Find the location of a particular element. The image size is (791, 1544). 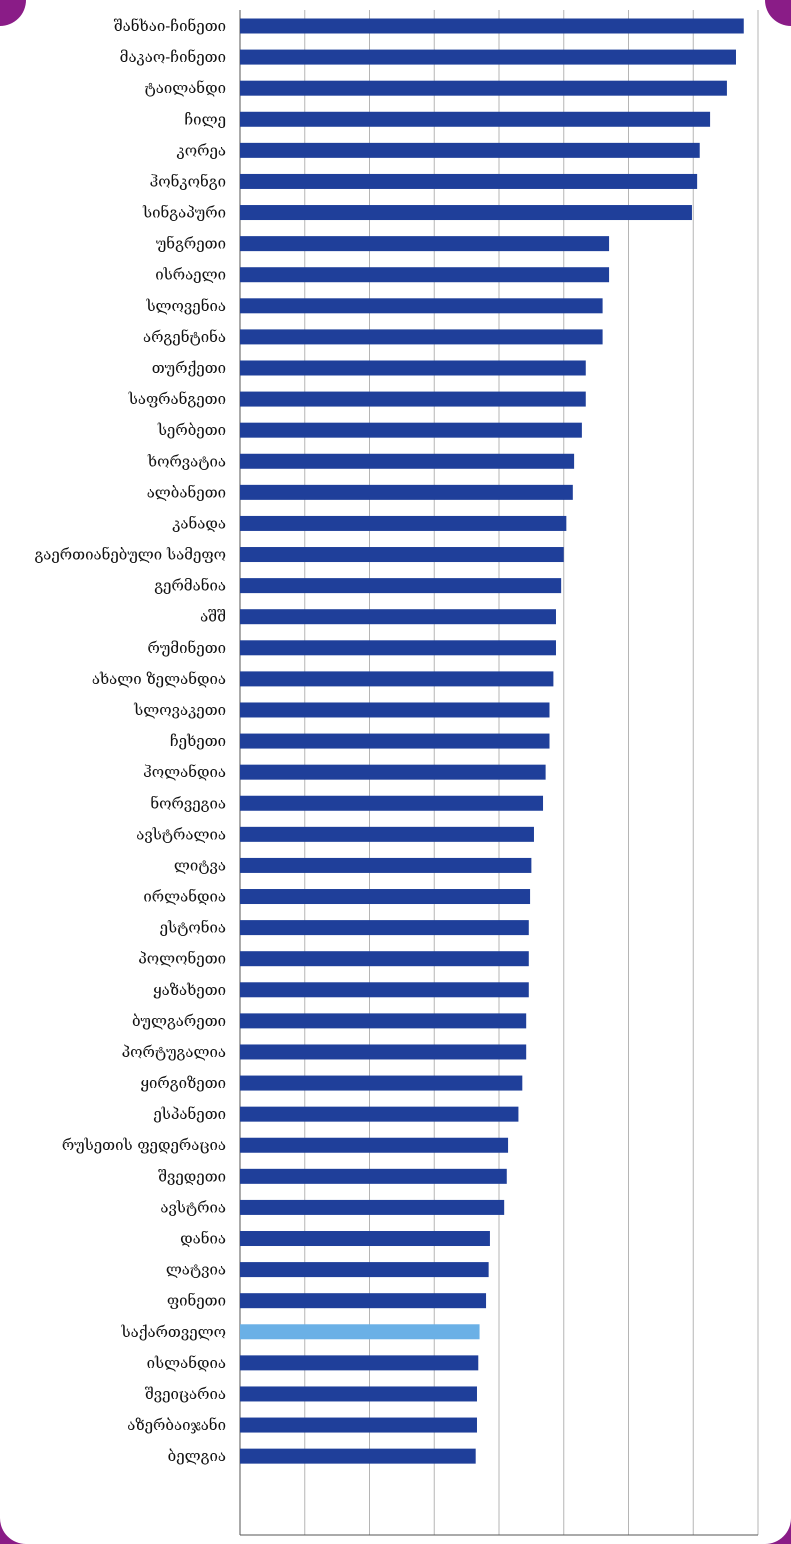

category-label: დანია is located at coordinates (203, 1239).